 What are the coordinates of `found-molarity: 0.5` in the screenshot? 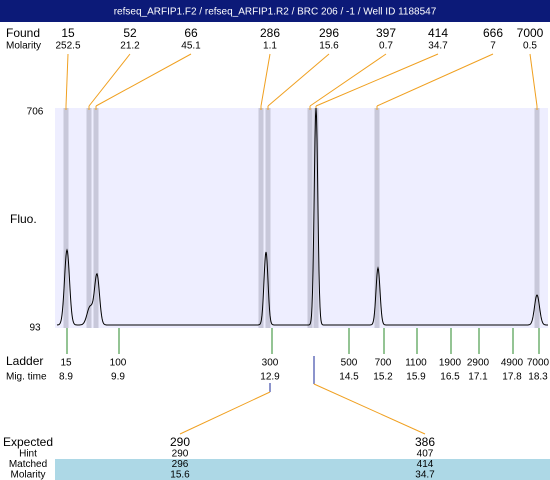 It's located at (530, 46).